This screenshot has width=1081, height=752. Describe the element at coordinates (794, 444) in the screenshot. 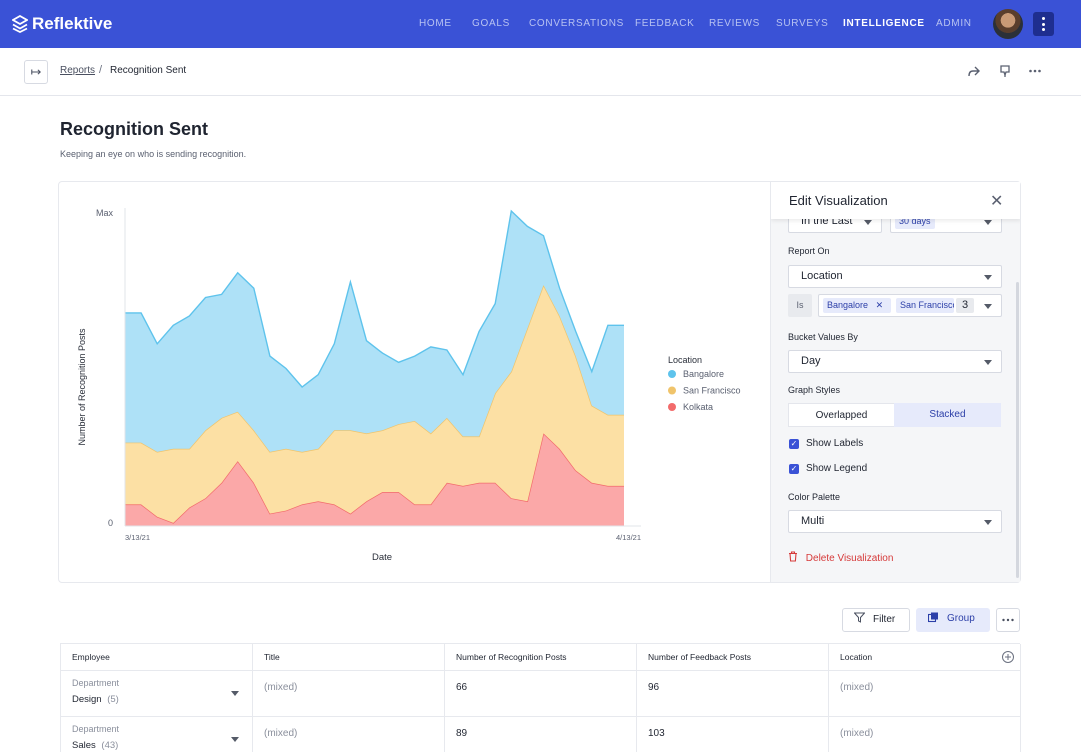

I see `show-labels-checkbox: ✓` at that location.